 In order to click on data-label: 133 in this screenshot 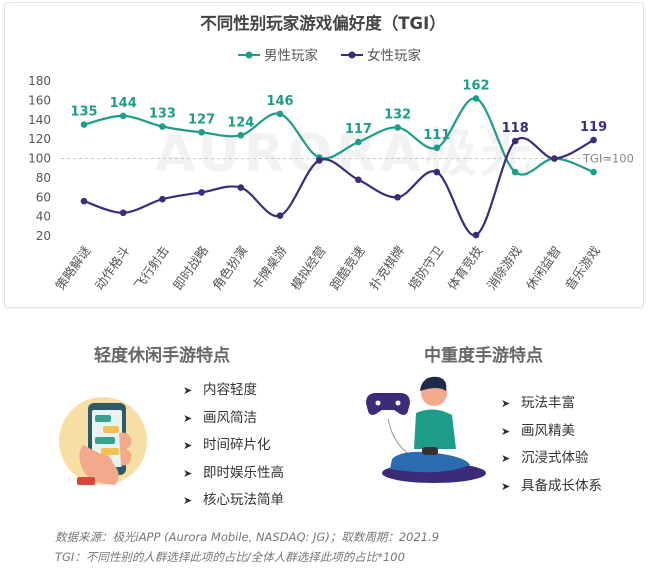, I will do `click(162, 114)`.